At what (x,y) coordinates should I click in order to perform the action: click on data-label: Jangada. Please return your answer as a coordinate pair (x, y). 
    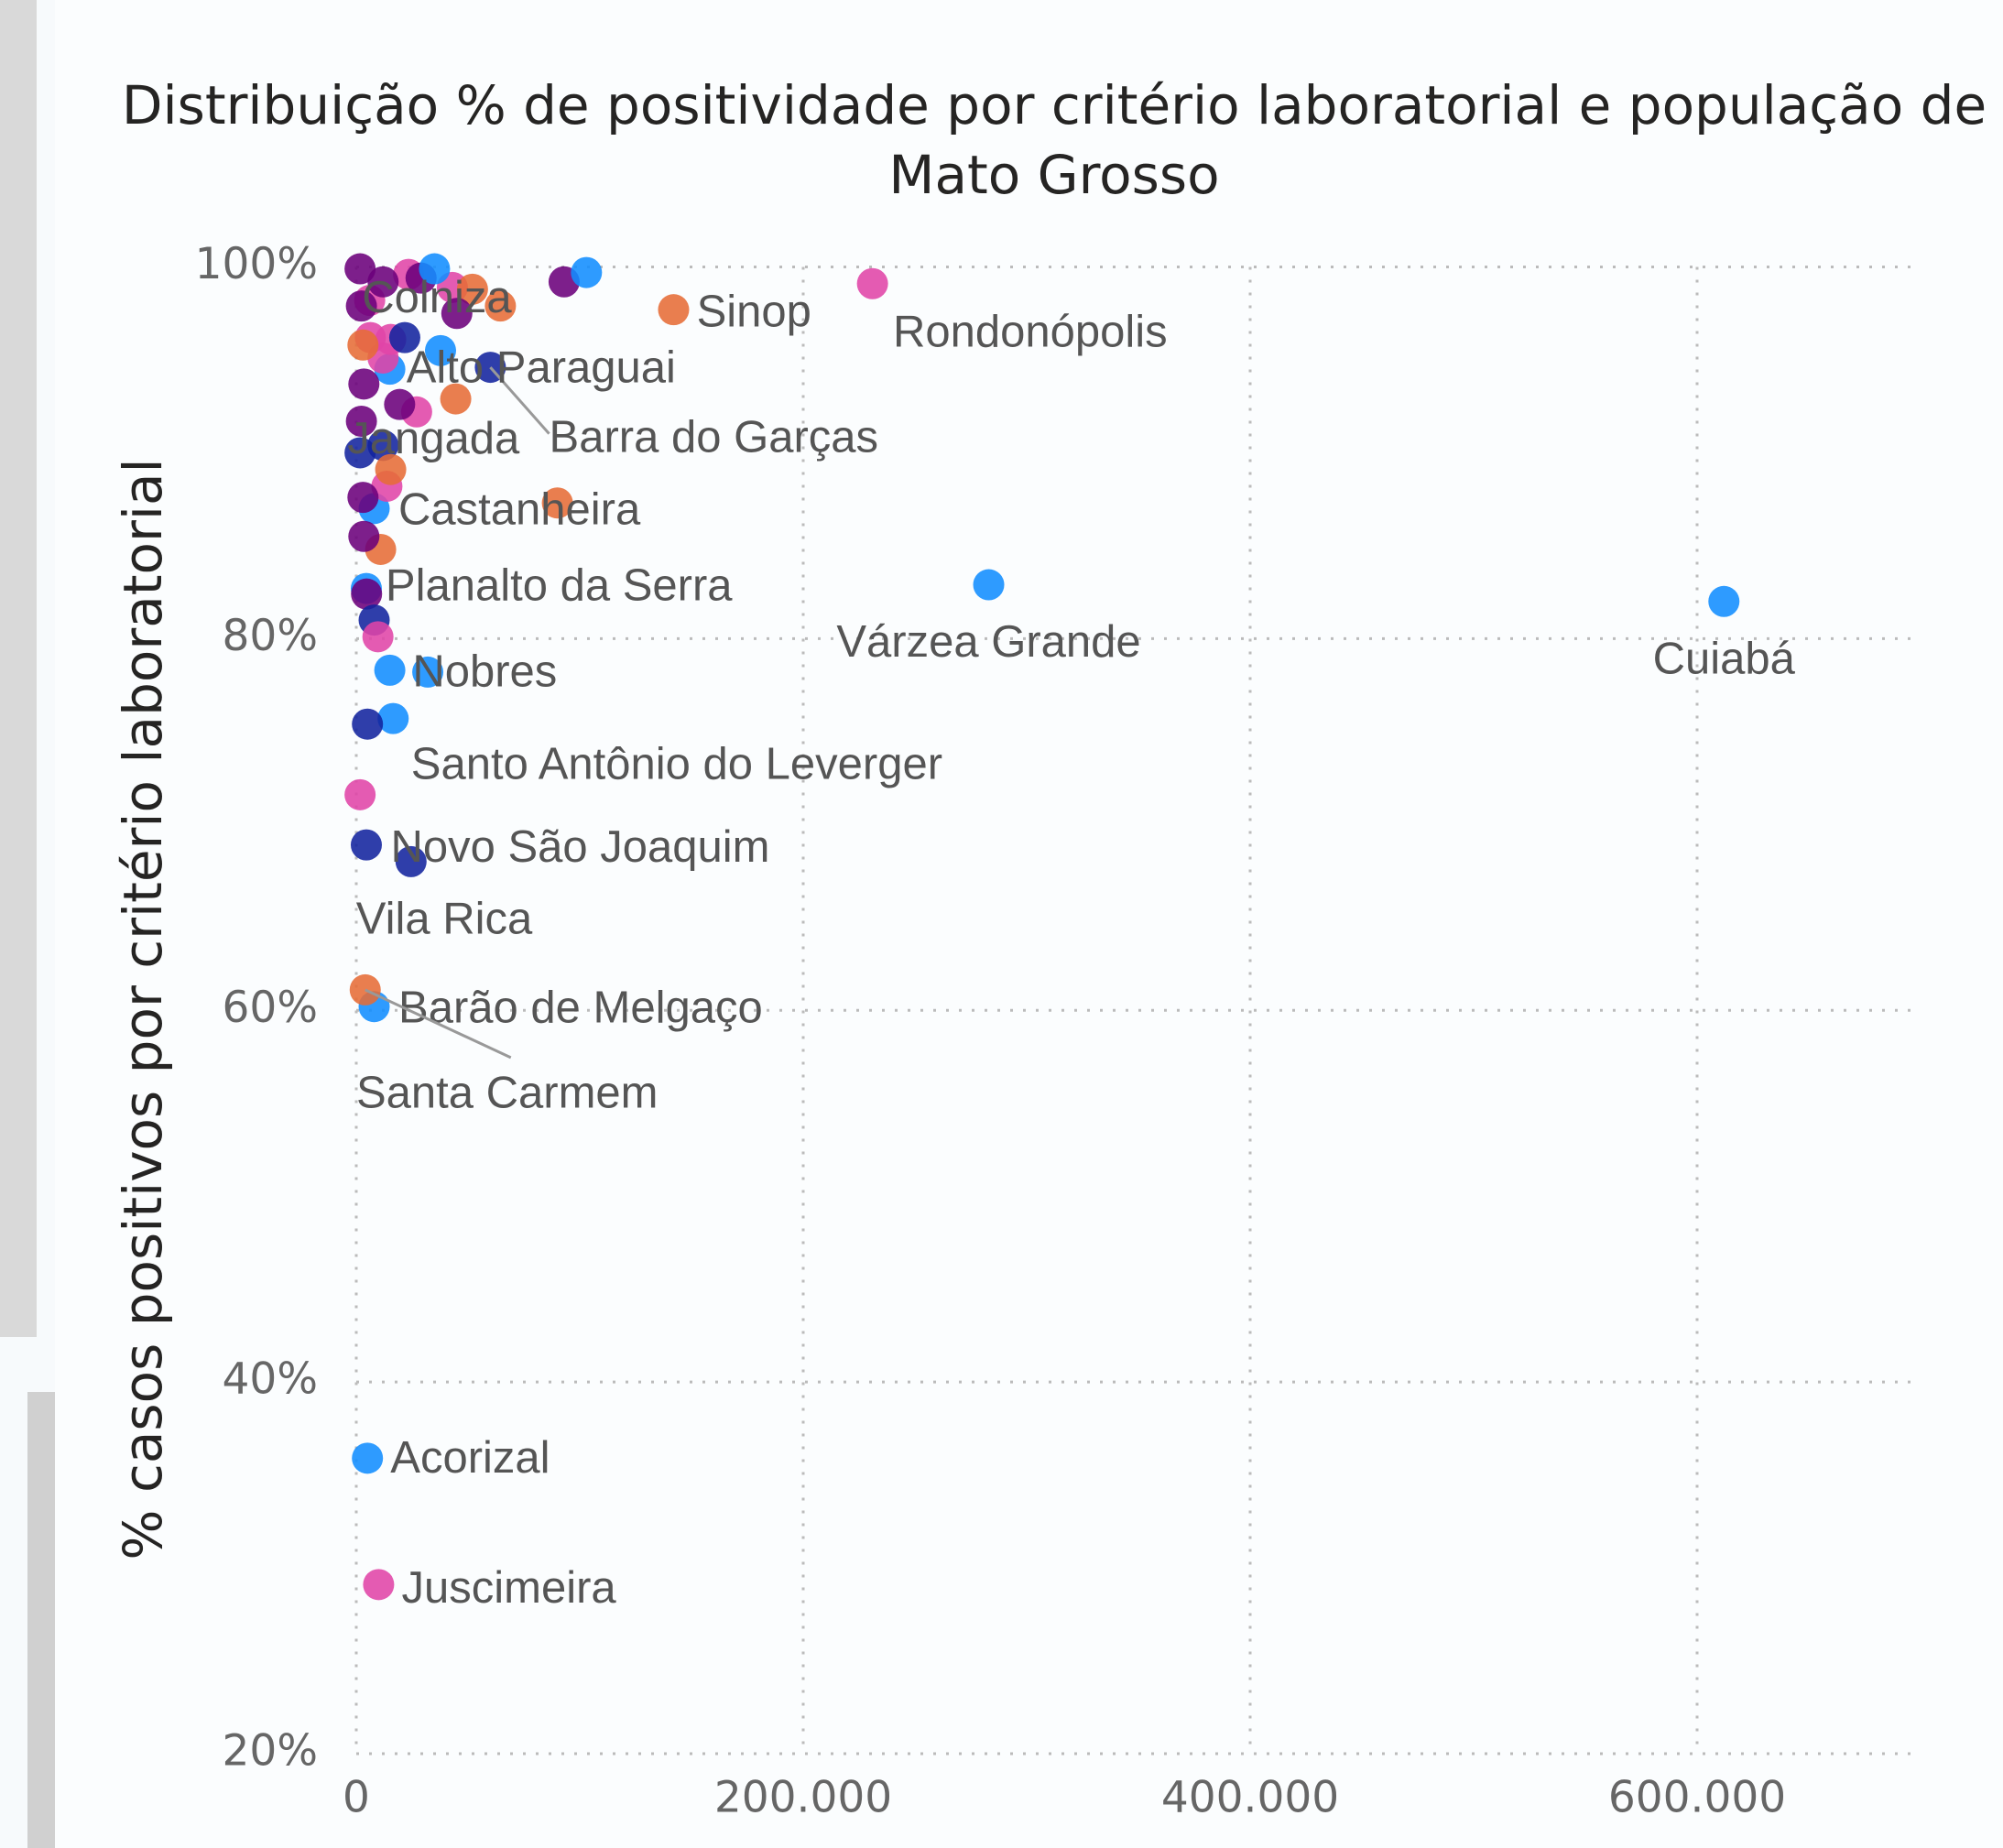
    Looking at the image, I should click on (433, 439).